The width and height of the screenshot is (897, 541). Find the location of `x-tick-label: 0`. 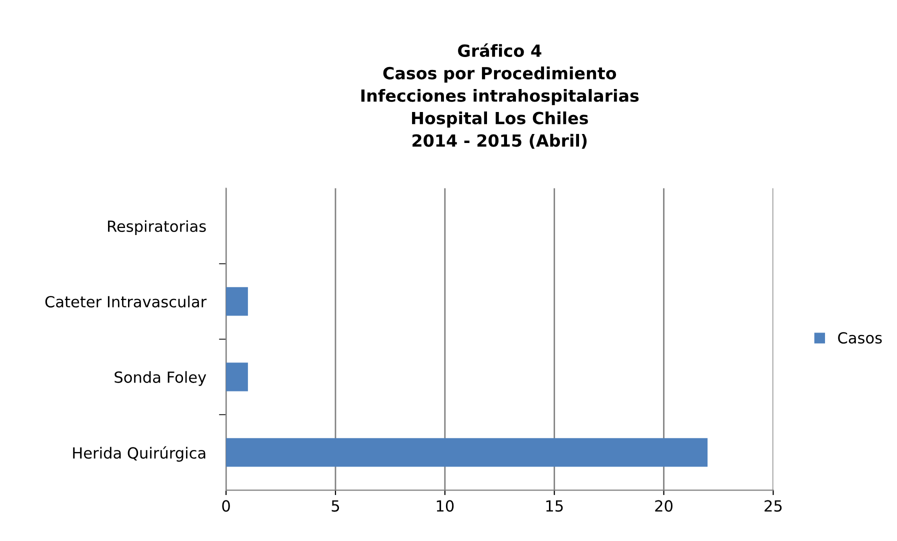

x-tick-label: 0 is located at coordinates (226, 506).